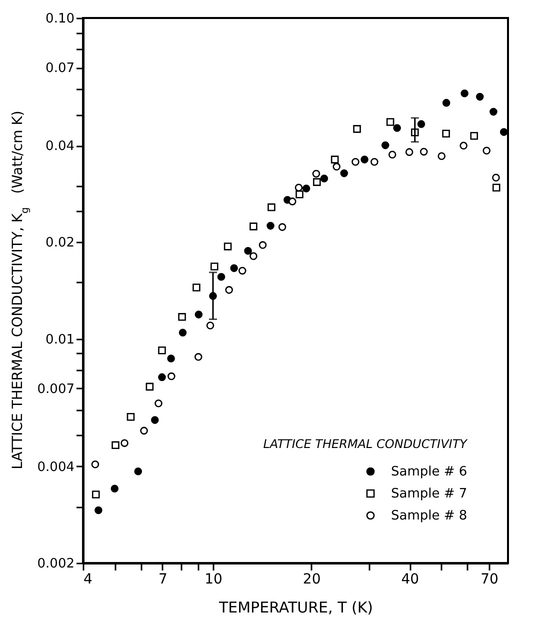 Image resolution: width=553 pixels, height=640 pixels. Describe the element at coordinates (429, 516) in the screenshot. I see `legend-label: Sample # 8` at that location.